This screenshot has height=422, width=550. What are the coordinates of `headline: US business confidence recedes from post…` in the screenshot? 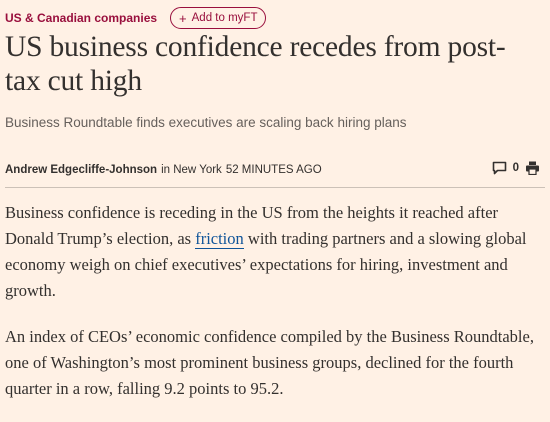 It's located at (255, 64).